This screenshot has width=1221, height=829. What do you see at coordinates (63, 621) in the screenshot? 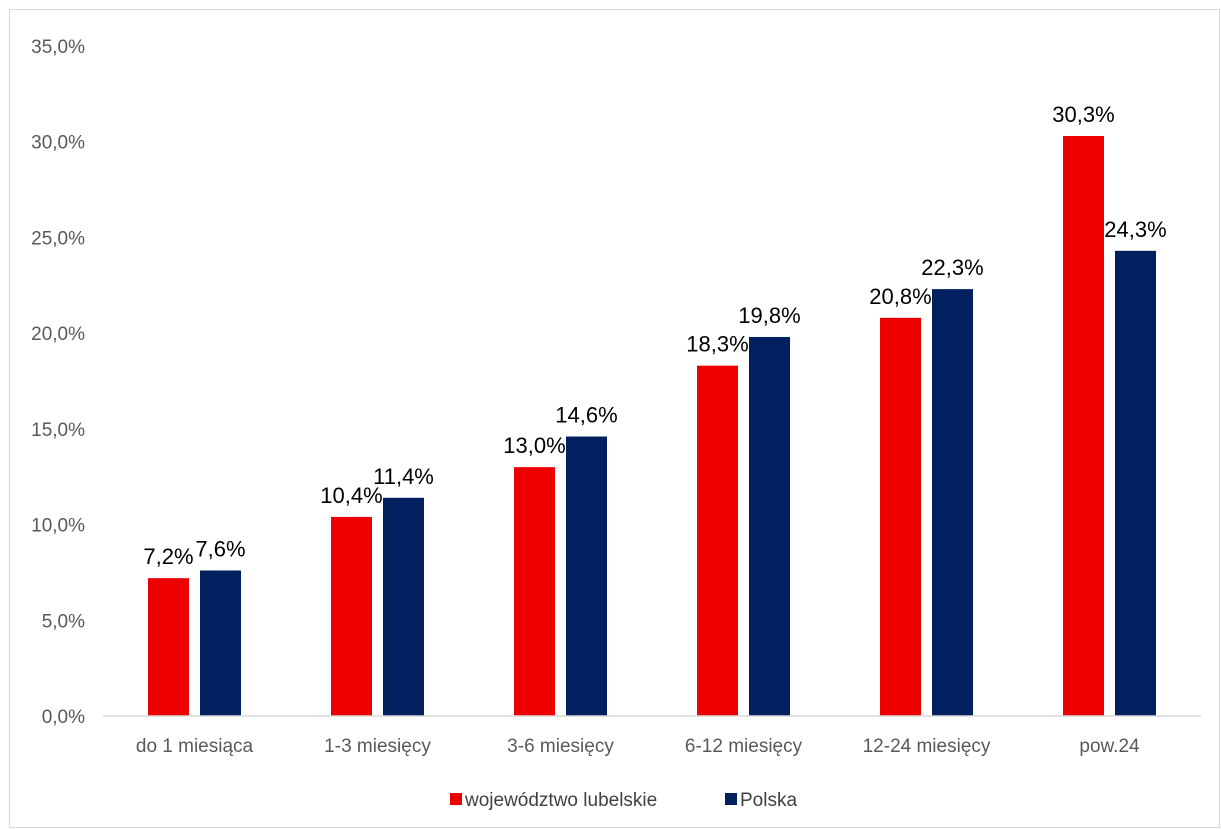
I see `y-tick-label: 5,0%` at bounding box center [63, 621].